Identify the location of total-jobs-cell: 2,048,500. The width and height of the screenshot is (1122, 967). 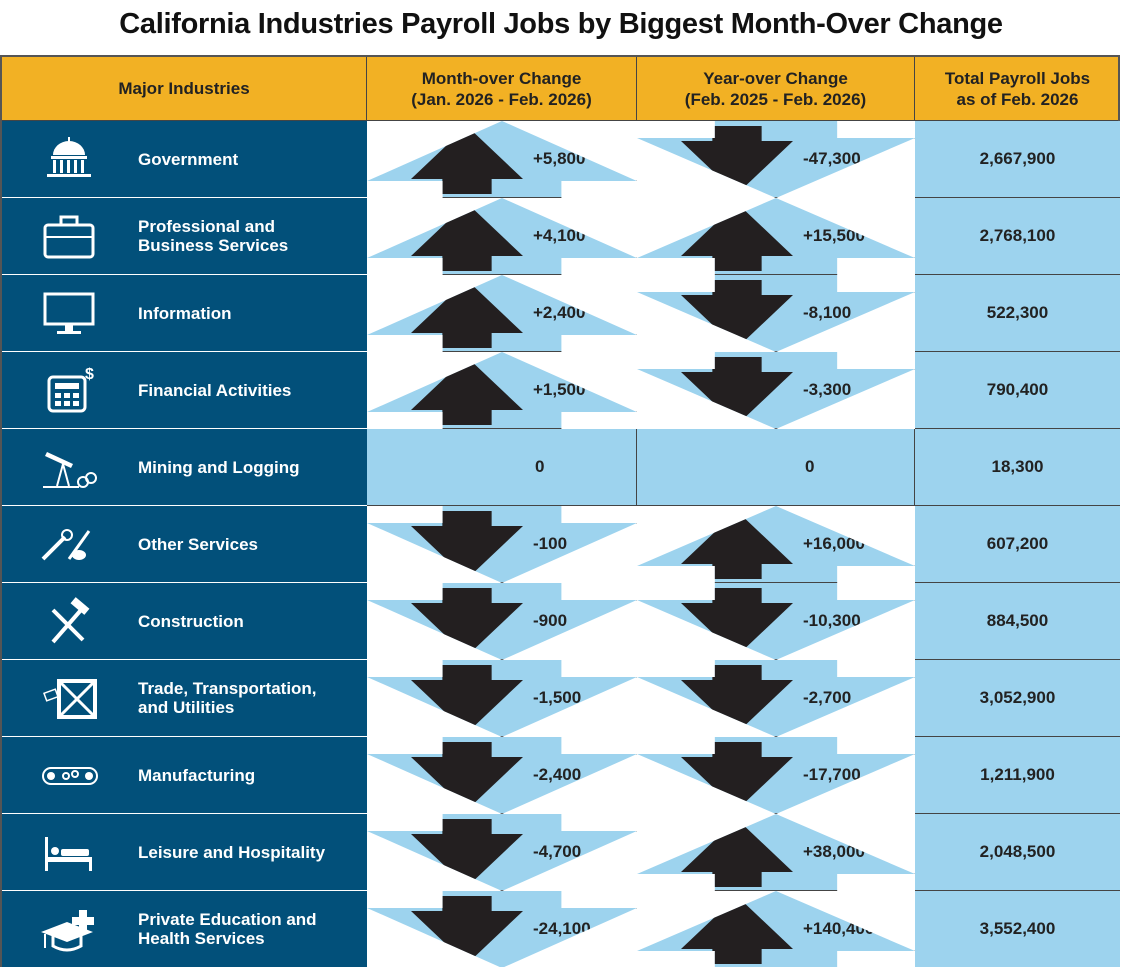
(1017, 852).